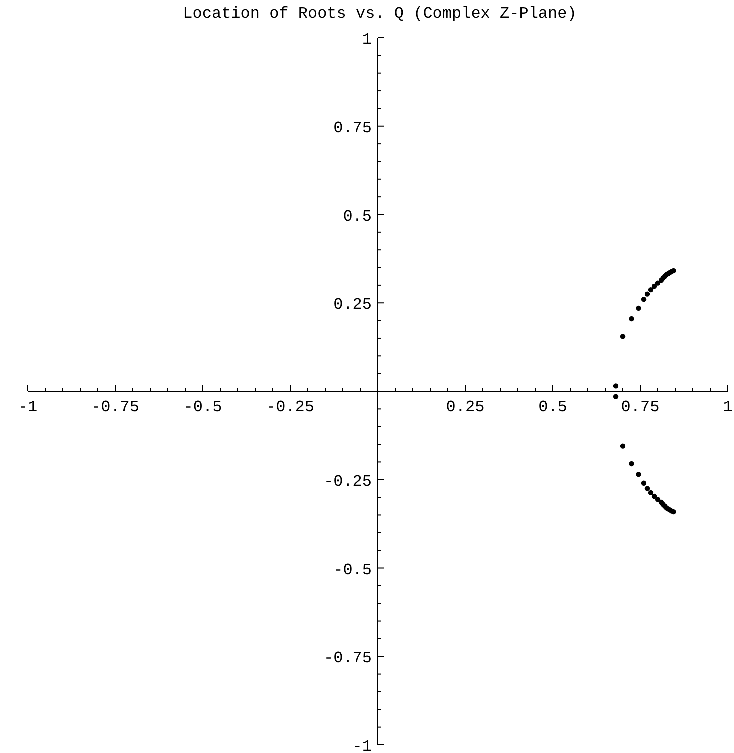  Describe the element at coordinates (640, 407) in the screenshot. I see `x-tick-label: 0.75` at that location.